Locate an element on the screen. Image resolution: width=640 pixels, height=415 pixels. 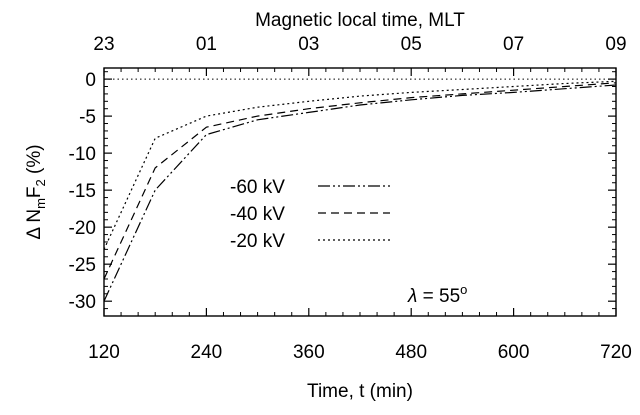
y-axis-title-prefix: Δ N is located at coordinates (34, 224).